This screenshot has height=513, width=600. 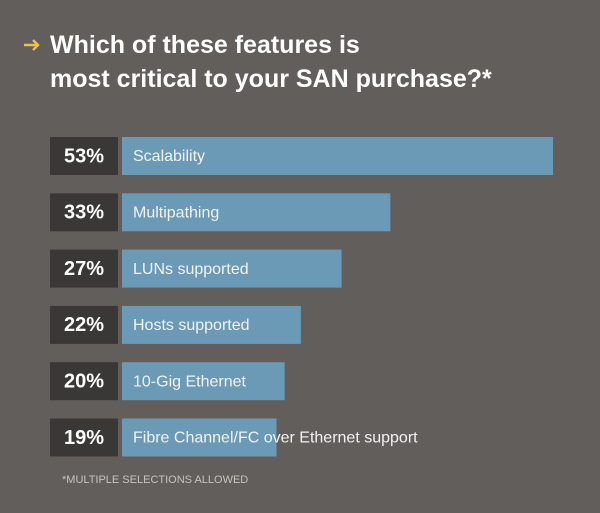 I want to click on value-label: 20%, so click(x=84, y=381).